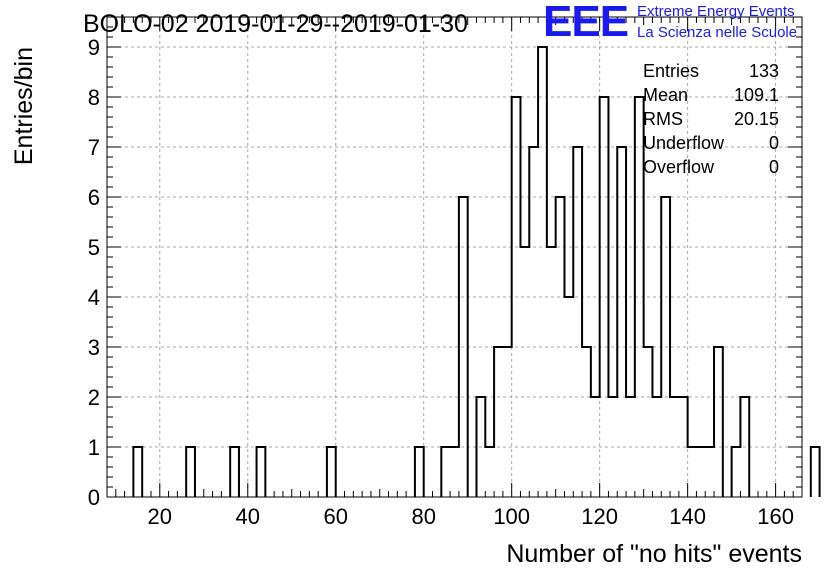 This screenshot has height=572, width=836. Describe the element at coordinates (94, 247) in the screenshot. I see `y-tick-label: 5` at that location.